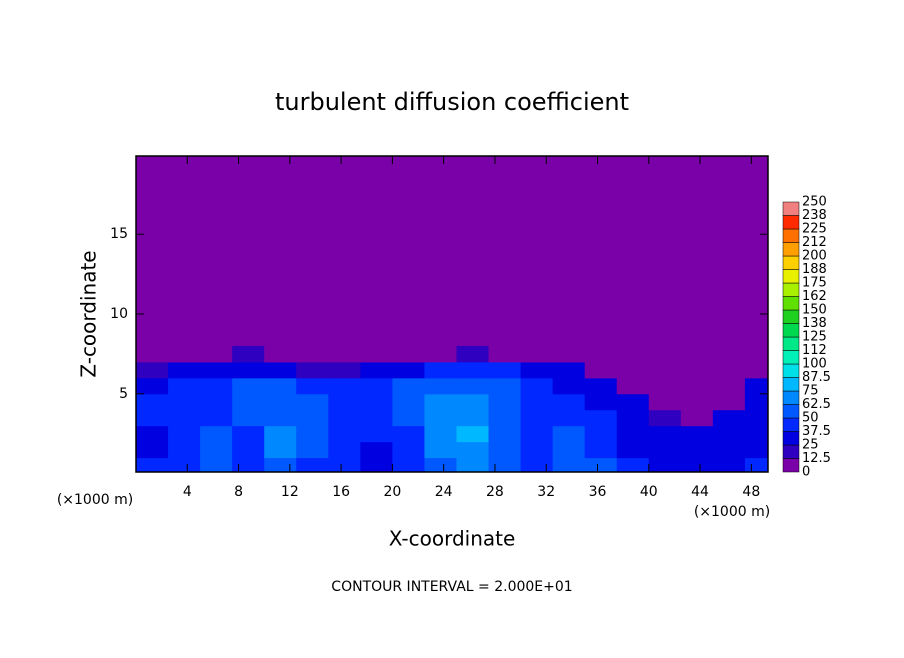  Describe the element at coordinates (816, 431) in the screenshot. I see `colorbar-label: 37.5` at that location.